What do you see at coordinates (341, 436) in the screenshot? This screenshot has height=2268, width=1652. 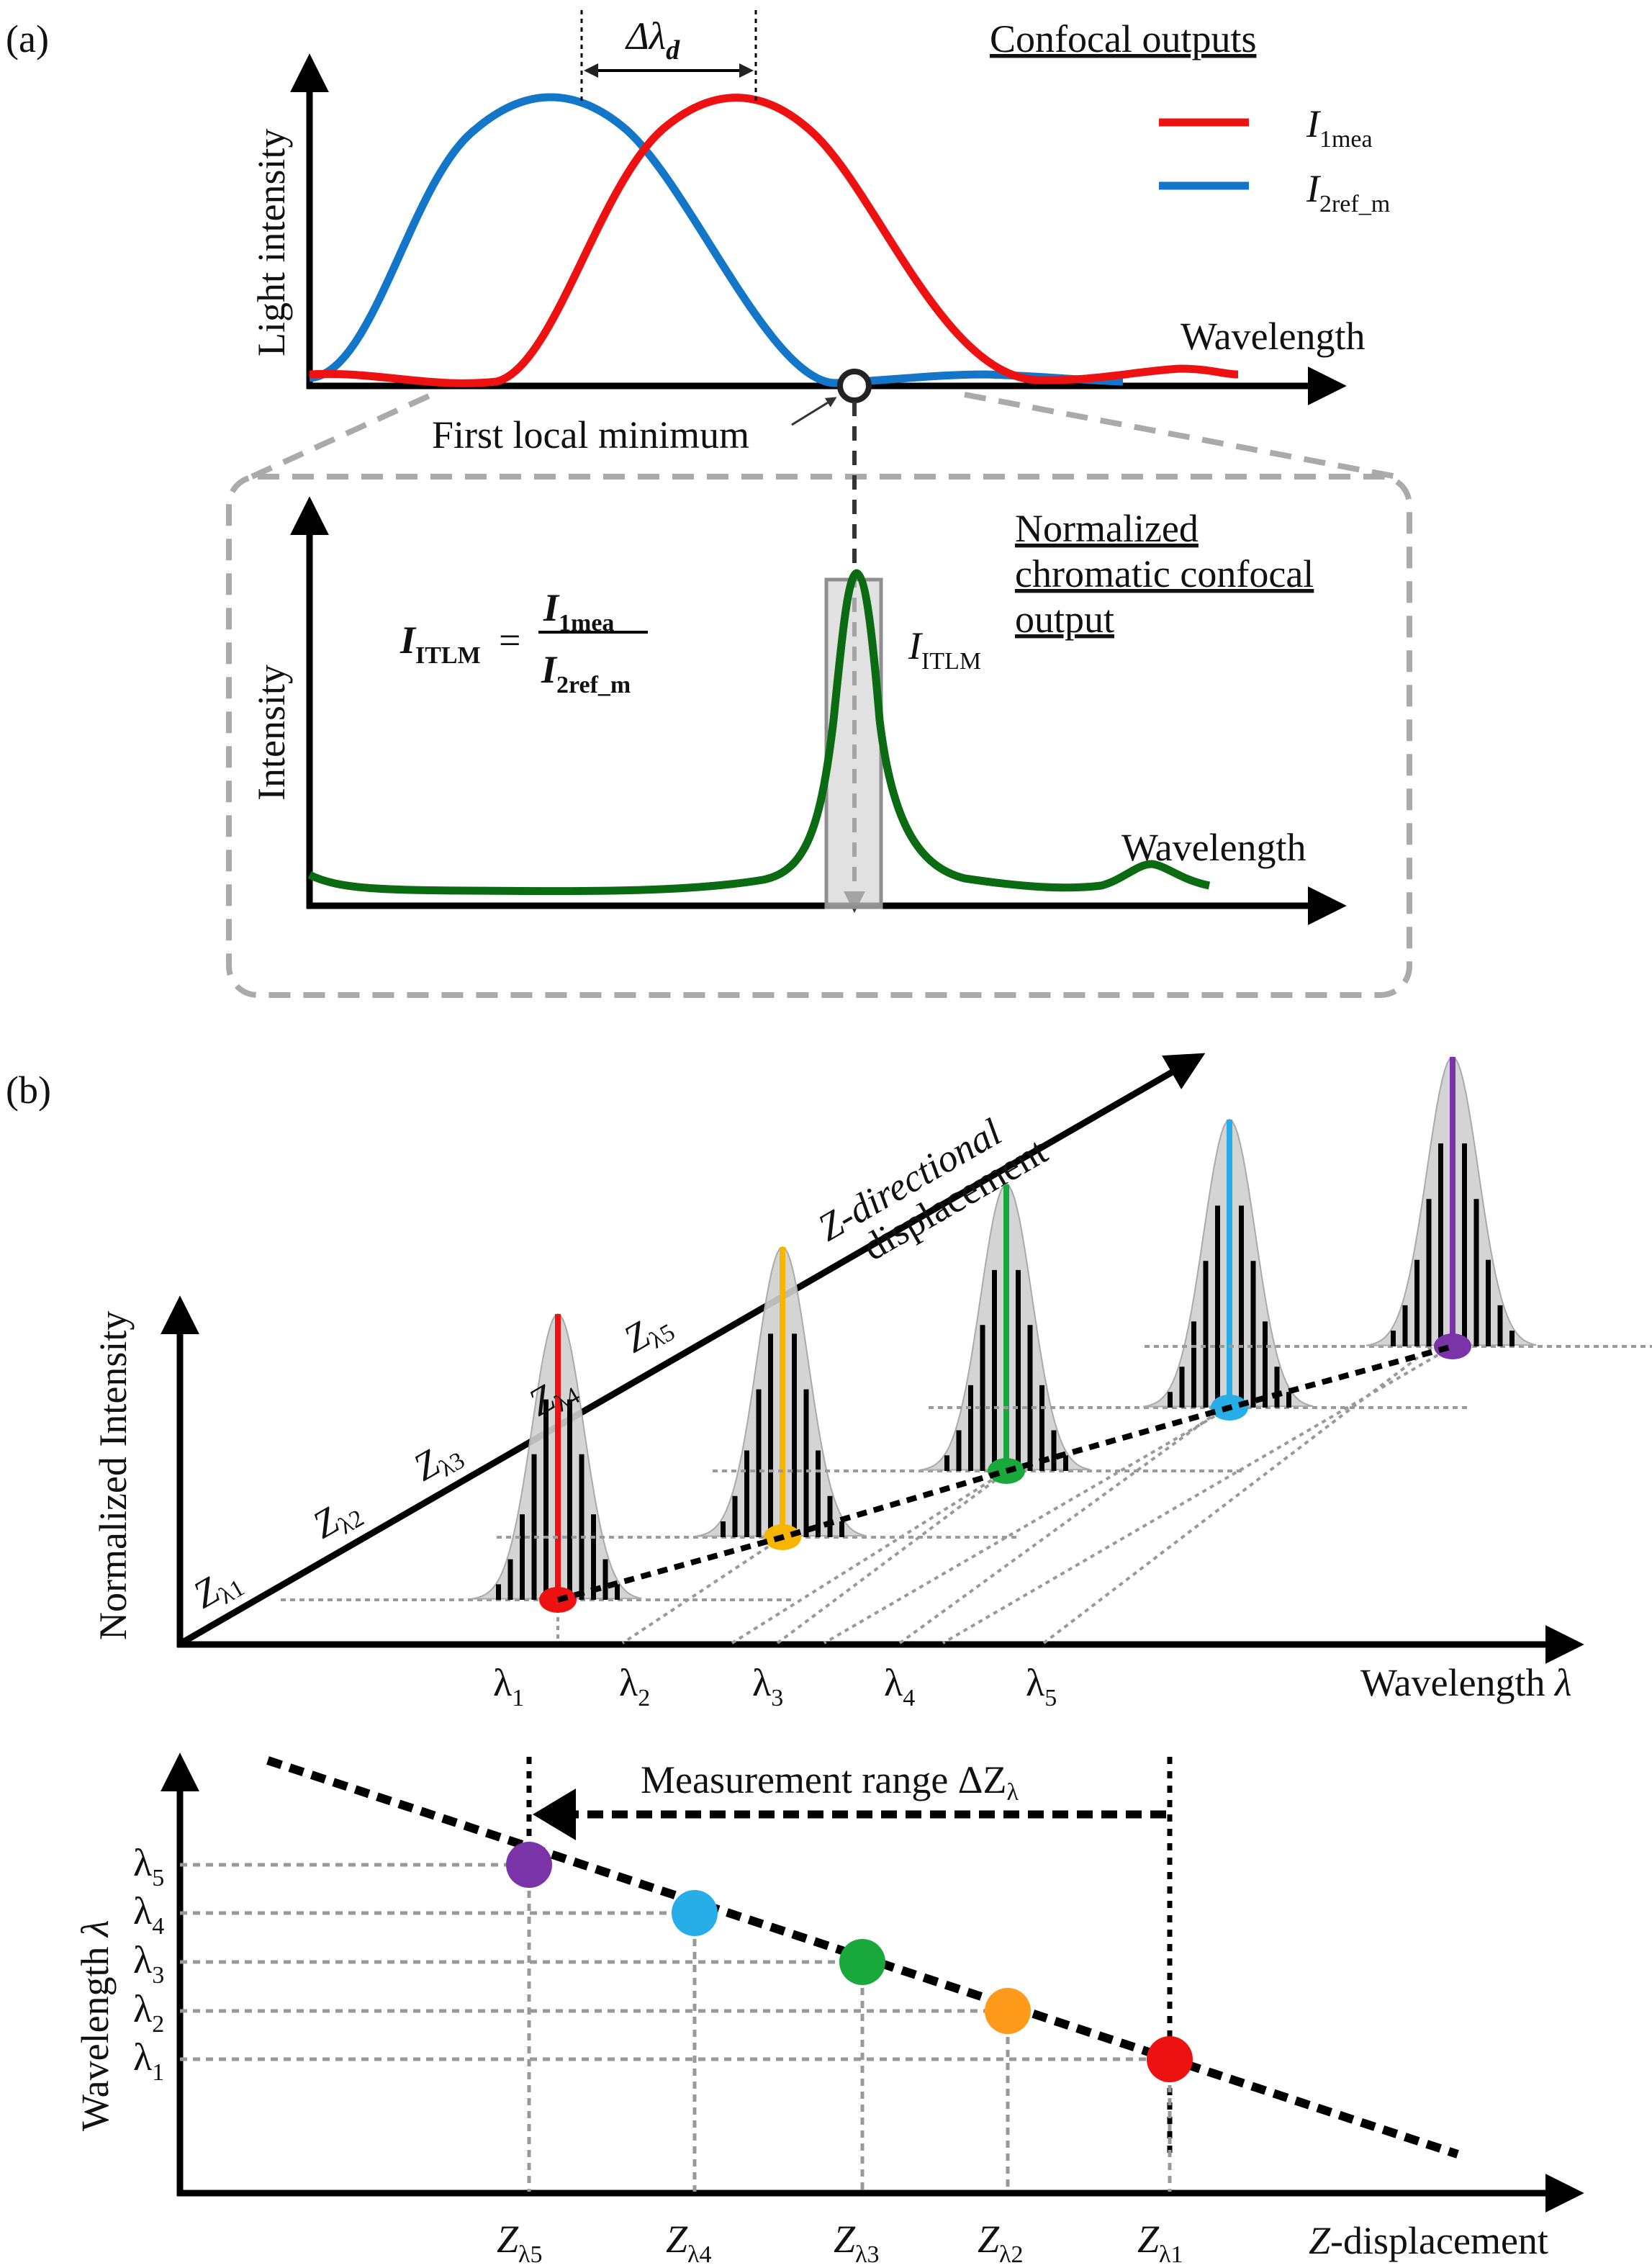 I see `zoom-guide-left` at bounding box center [341, 436].